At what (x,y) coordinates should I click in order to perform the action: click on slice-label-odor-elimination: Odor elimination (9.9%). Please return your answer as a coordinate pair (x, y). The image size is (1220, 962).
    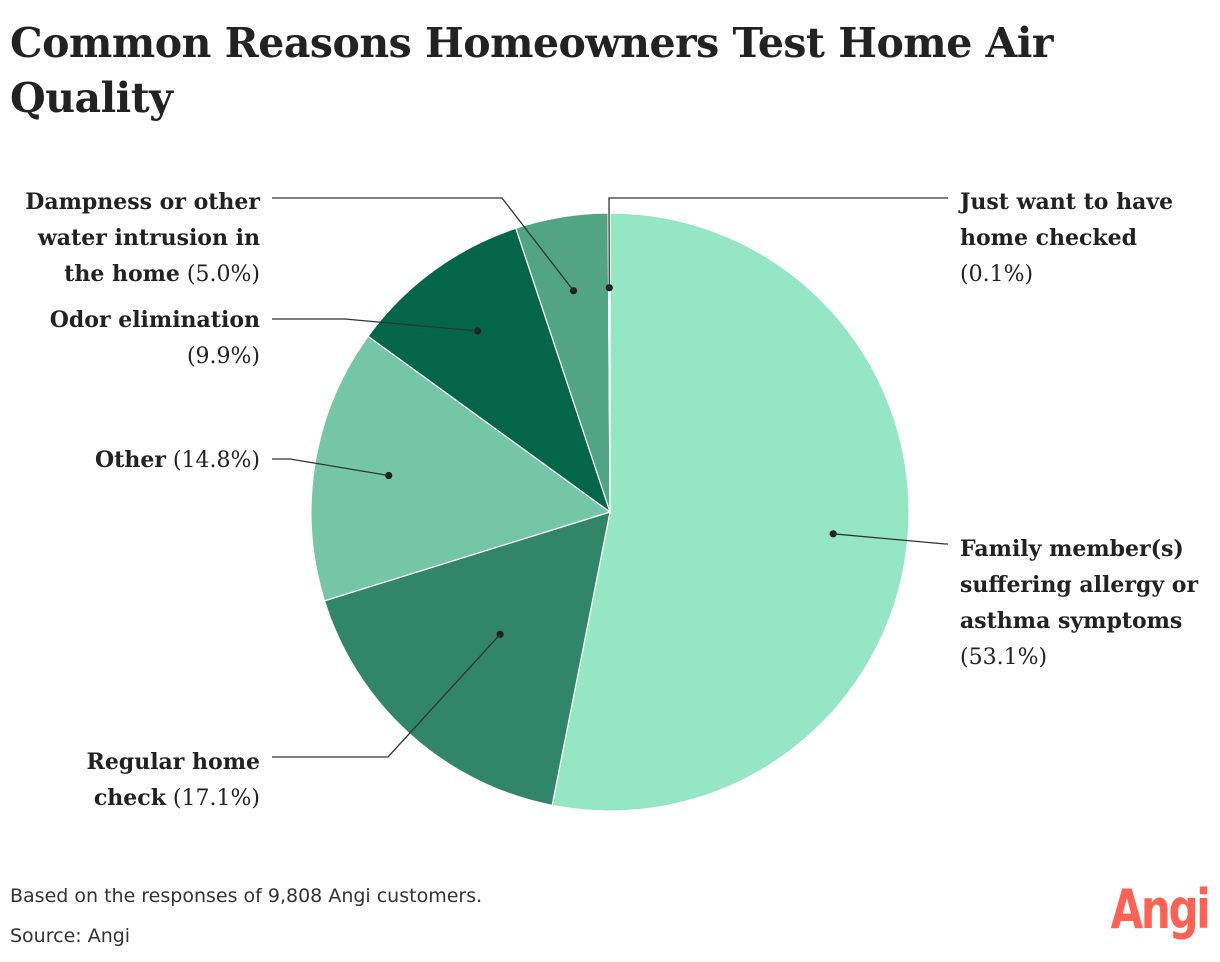
    Looking at the image, I should click on (155, 338).